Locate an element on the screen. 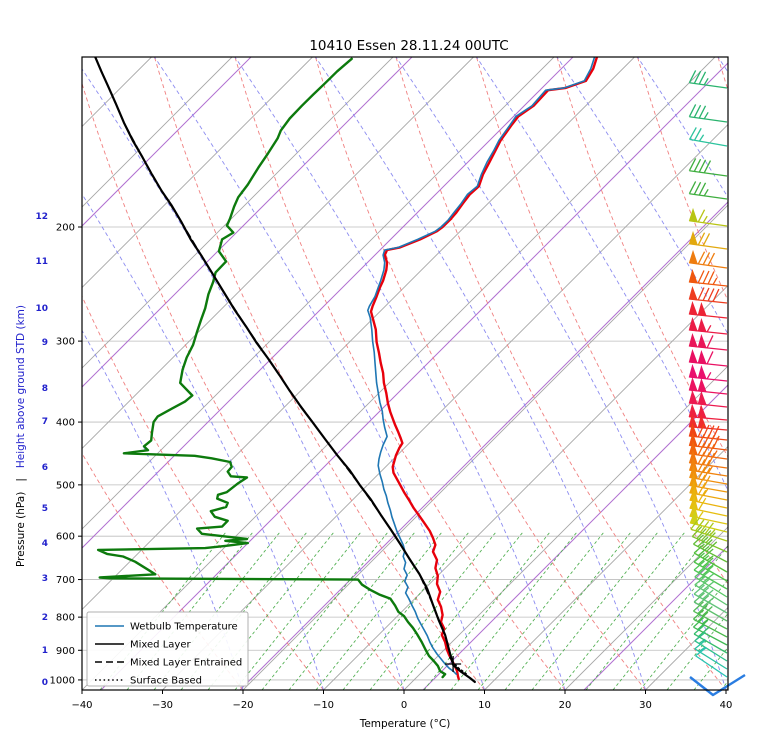 This screenshot has width=760, height=738. pressure-tick-label: 300 is located at coordinates (65, 342).